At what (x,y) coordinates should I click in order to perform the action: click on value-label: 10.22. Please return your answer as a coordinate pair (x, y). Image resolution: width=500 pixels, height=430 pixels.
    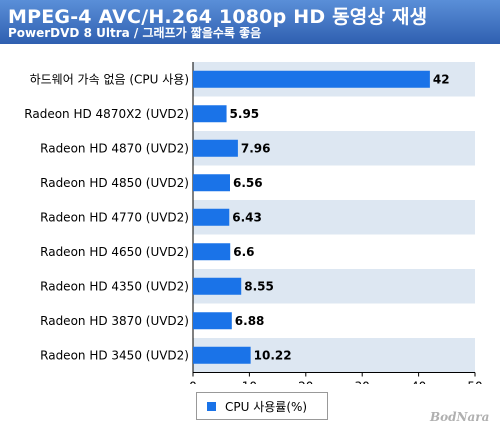
    Looking at the image, I should click on (273, 355).